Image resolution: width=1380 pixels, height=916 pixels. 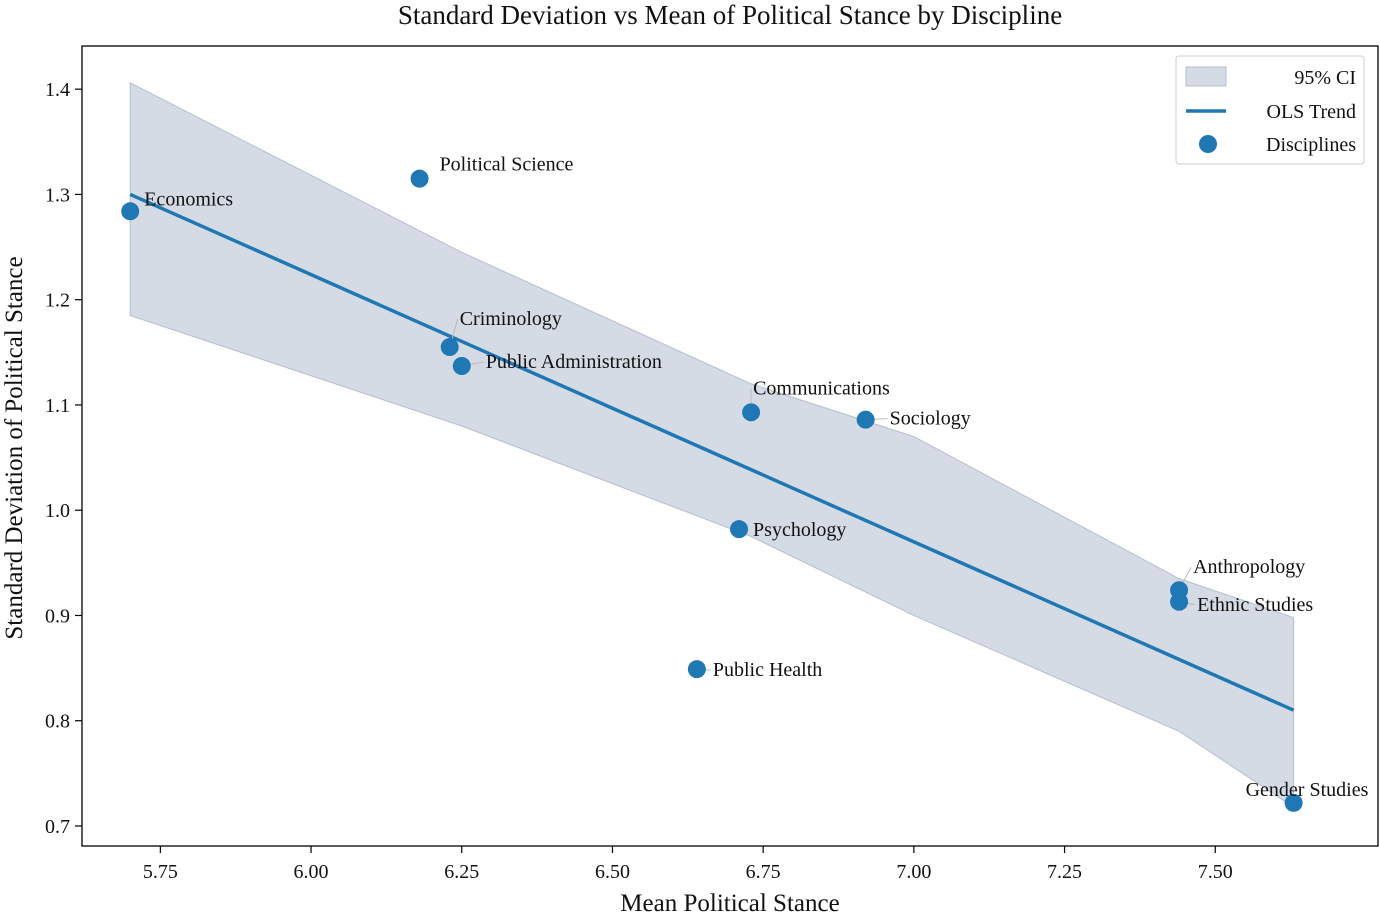 What do you see at coordinates (729, 903) in the screenshot?
I see `x-axis-label: Mean Political Stance` at bounding box center [729, 903].